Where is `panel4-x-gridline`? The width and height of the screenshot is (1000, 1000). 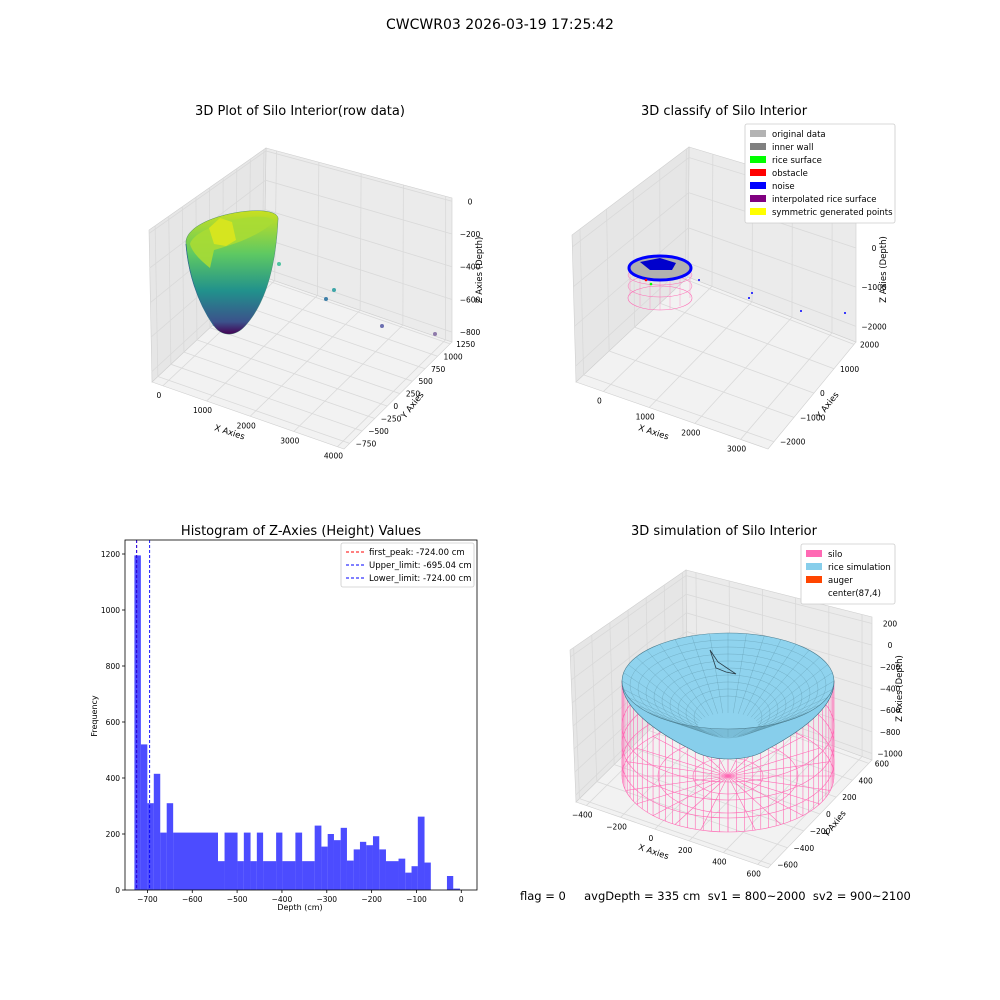 panel4-x-gridline is located at coordinates (810, 739).